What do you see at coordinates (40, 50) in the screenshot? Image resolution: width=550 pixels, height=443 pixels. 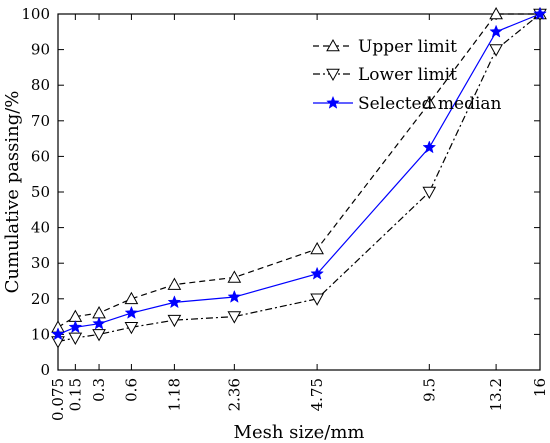 I see `y-tick-label: 90` at bounding box center [40, 50].